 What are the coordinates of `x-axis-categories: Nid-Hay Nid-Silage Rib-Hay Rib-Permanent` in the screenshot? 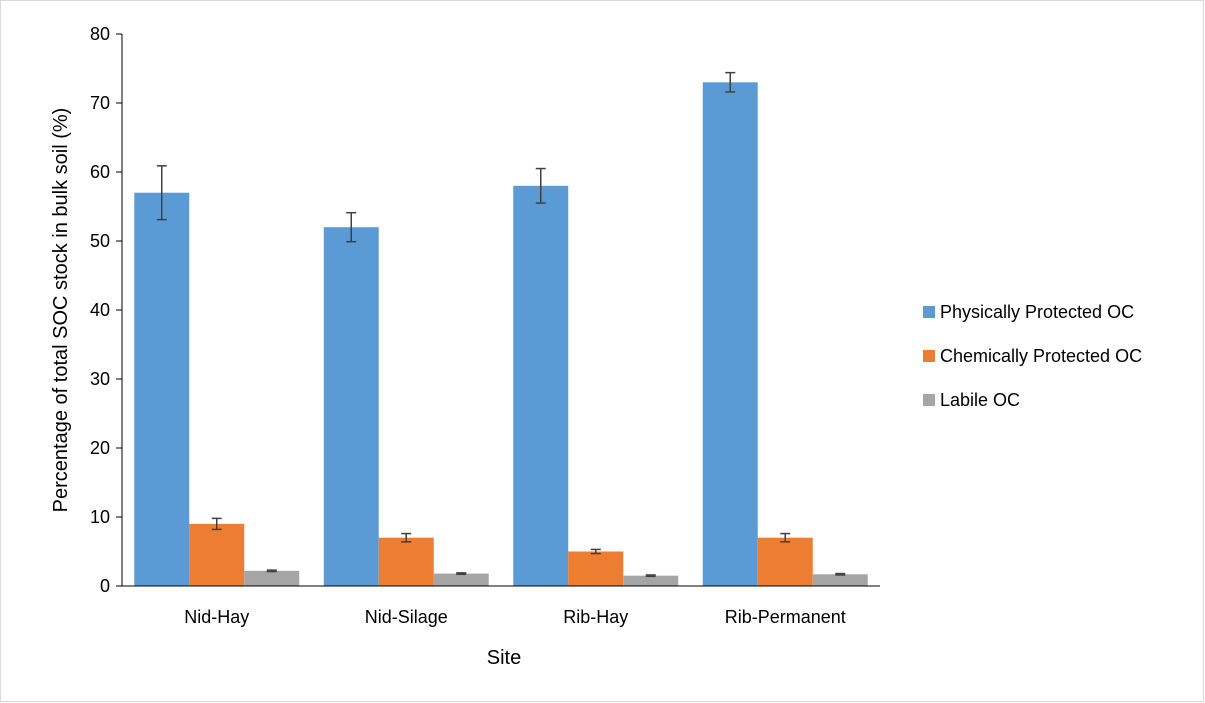 It's located at (515, 617).